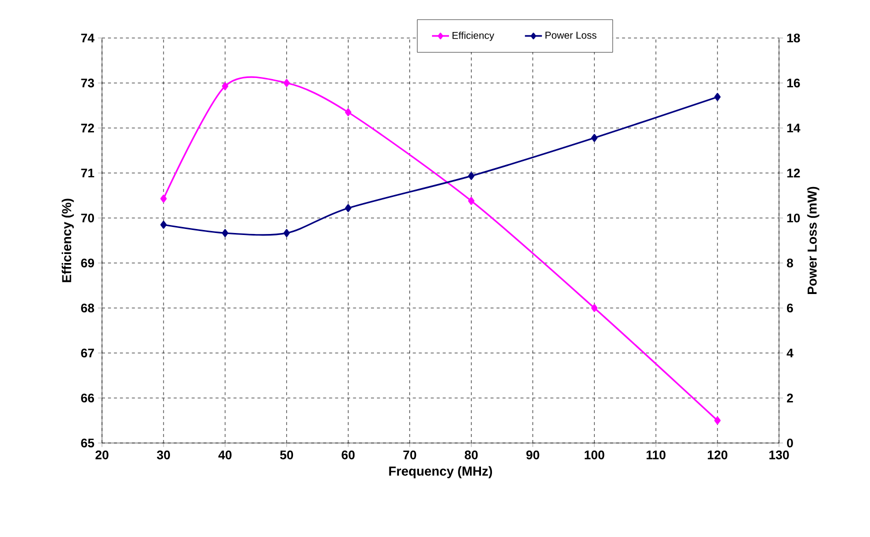 This screenshot has width=870, height=537. I want to click on y2-tick-label: 10, so click(793, 218).